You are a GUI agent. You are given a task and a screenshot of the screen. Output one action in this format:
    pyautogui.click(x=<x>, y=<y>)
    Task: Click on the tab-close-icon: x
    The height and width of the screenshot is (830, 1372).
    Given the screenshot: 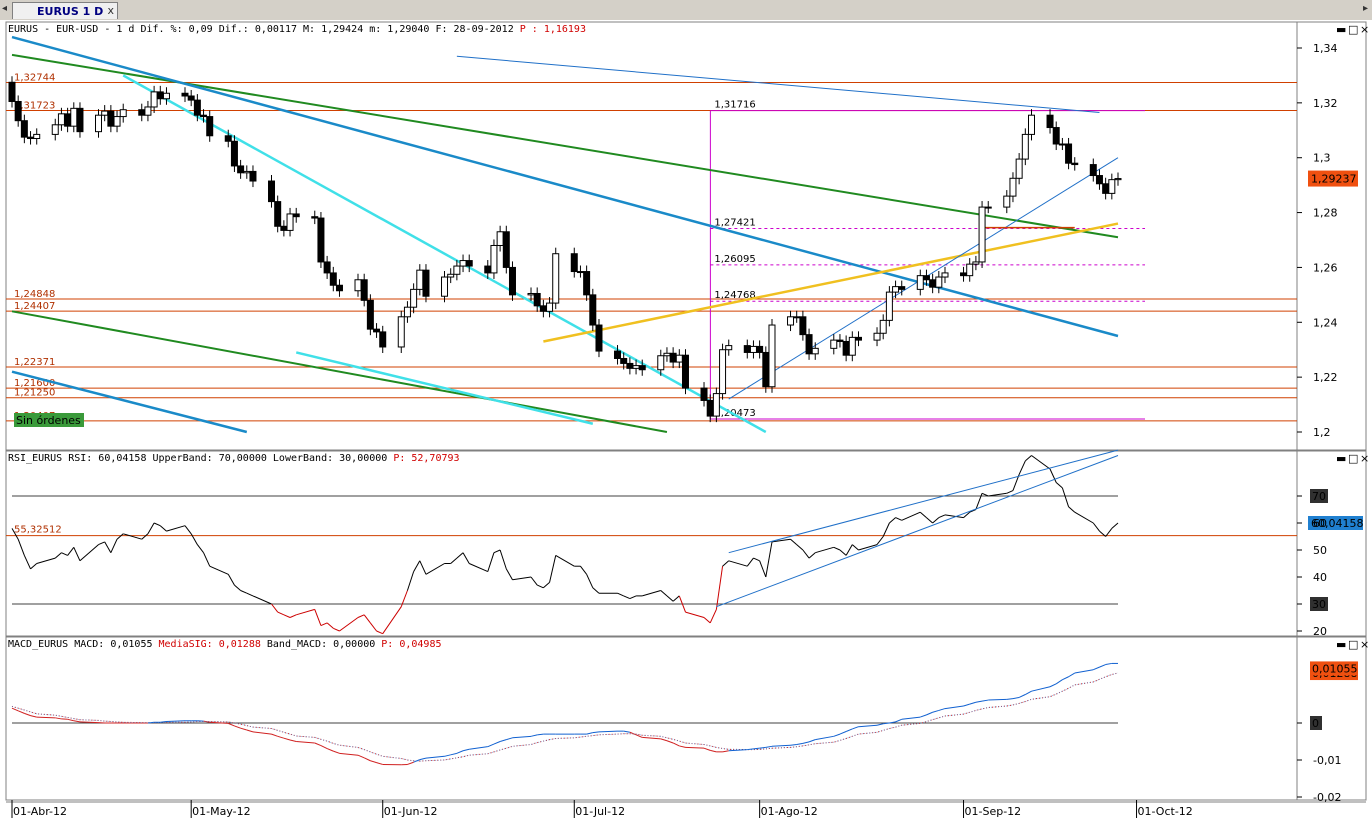 What is the action you would take?
    pyautogui.click(x=110, y=10)
    